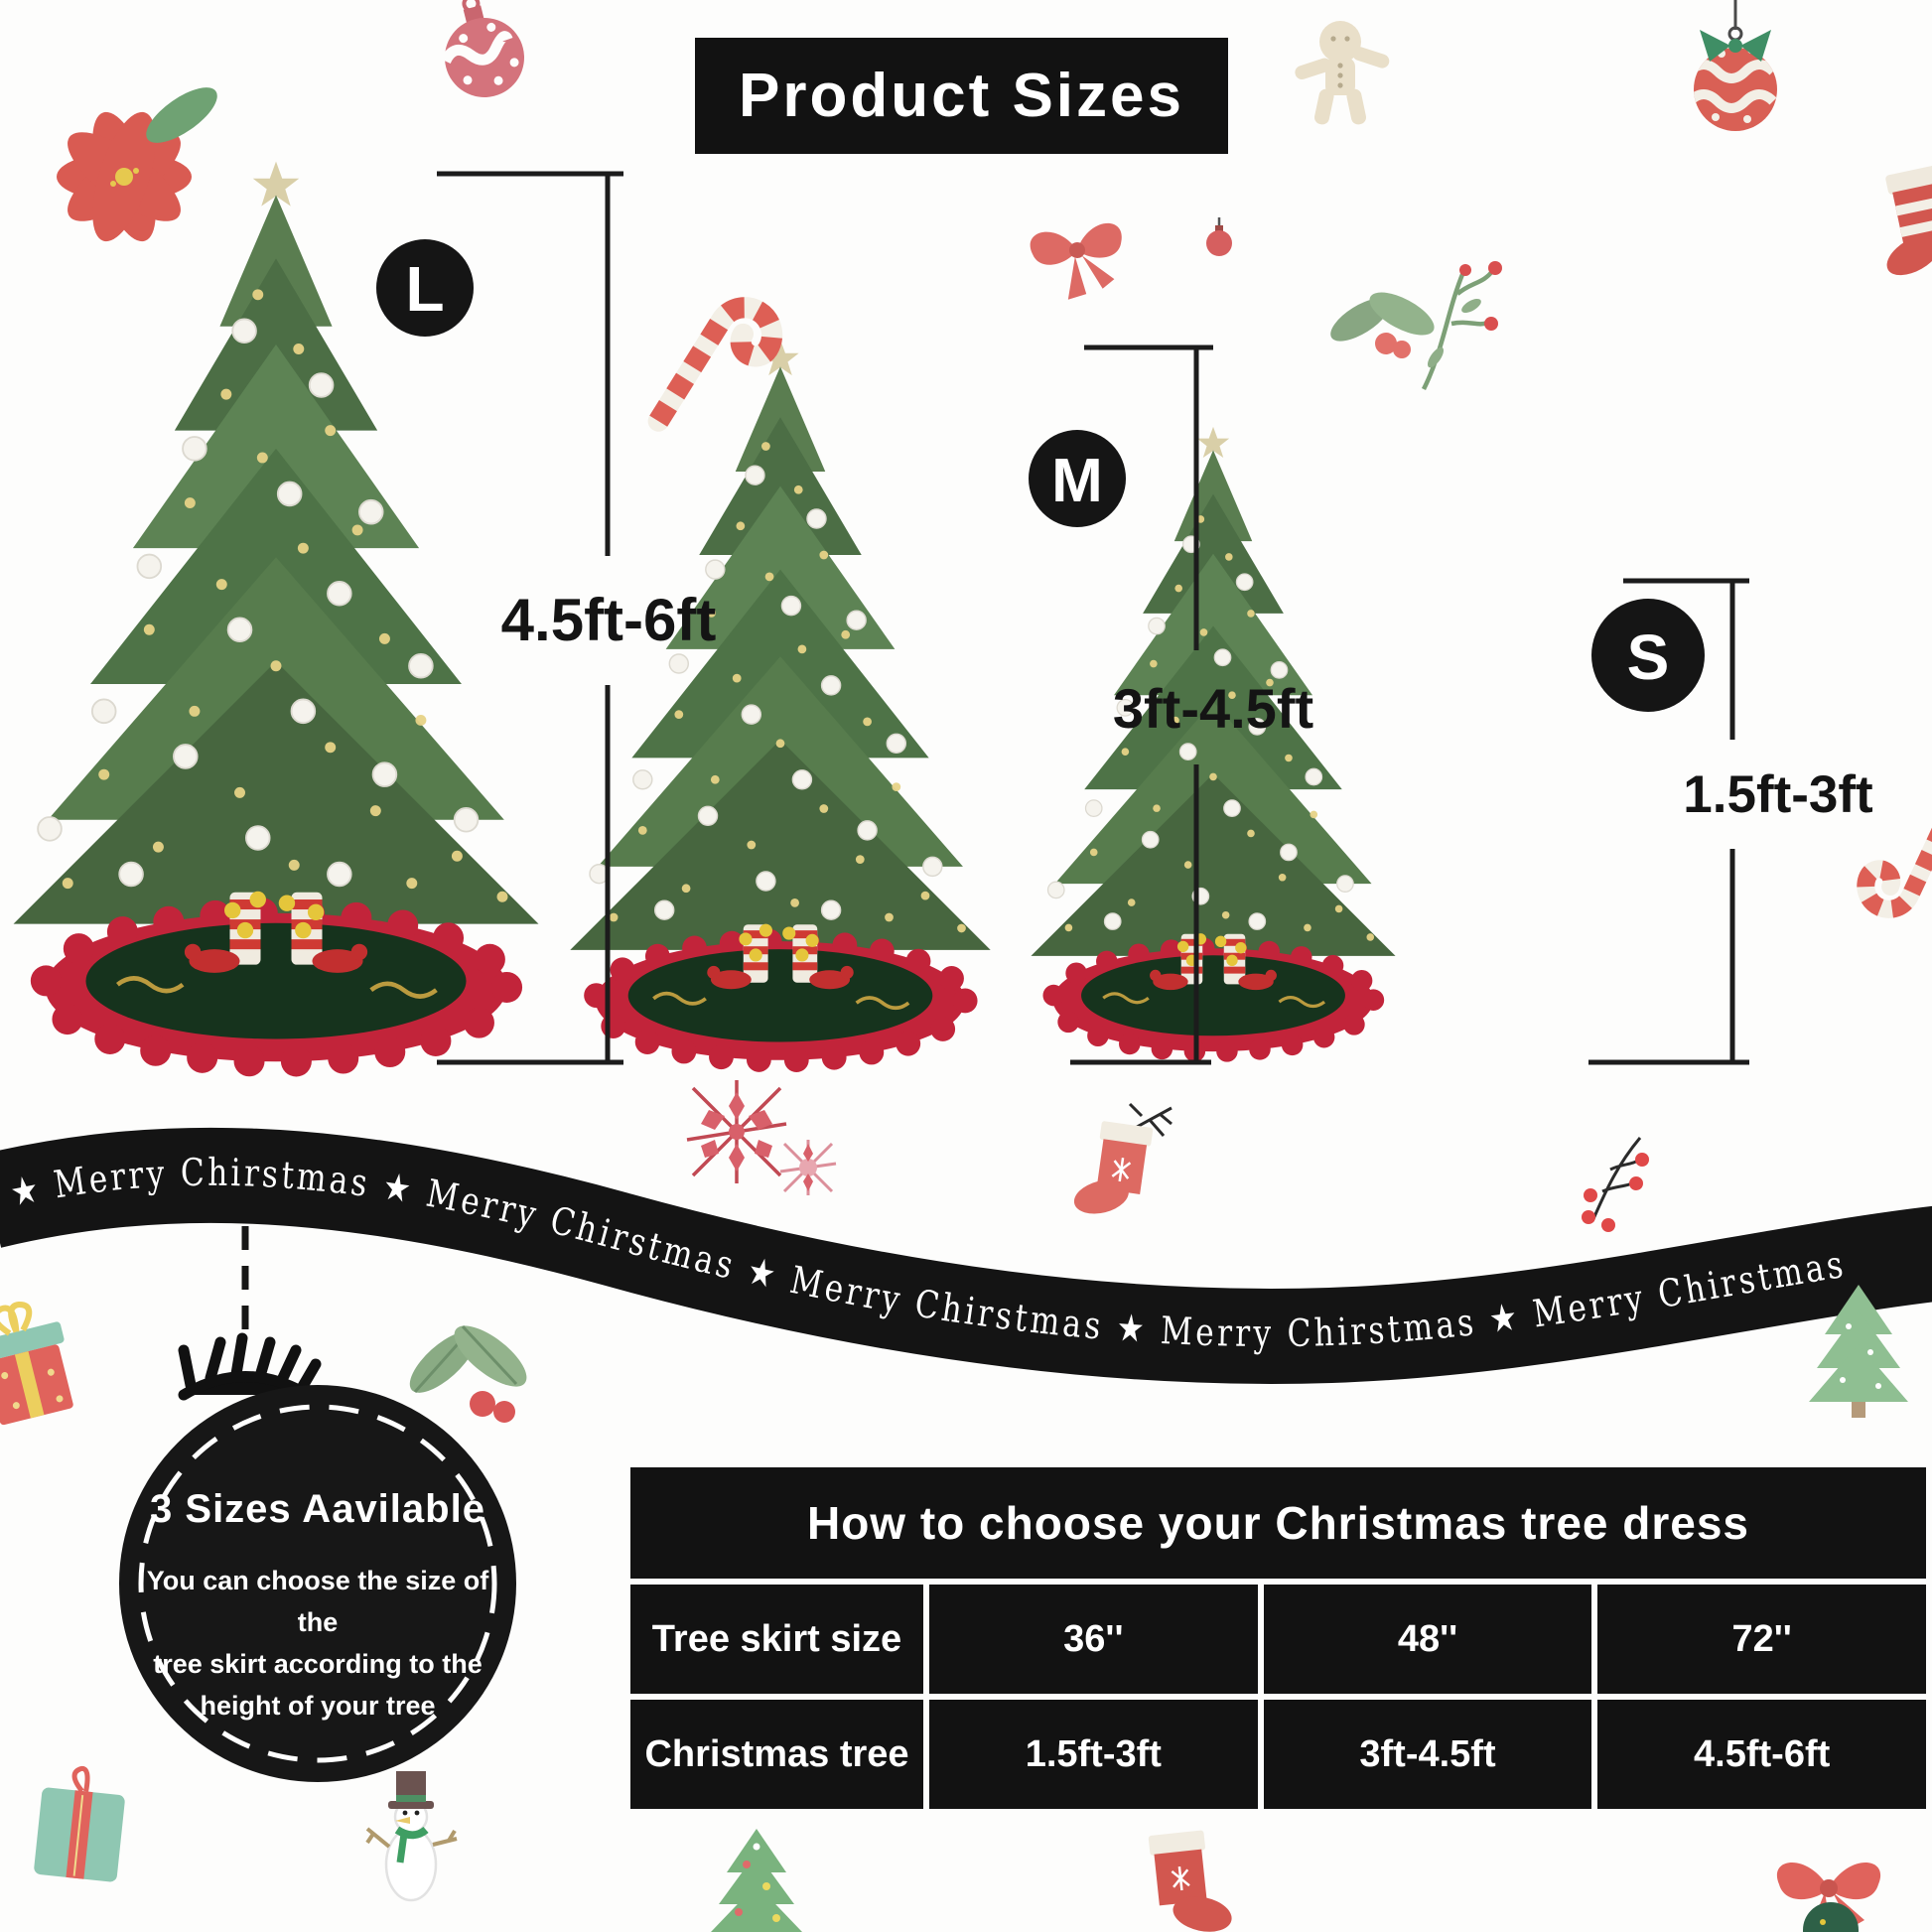 The height and width of the screenshot is (1932, 1932). What do you see at coordinates (1077, 481) in the screenshot?
I see `size-letter: M` at bounding box center [1077, 481].